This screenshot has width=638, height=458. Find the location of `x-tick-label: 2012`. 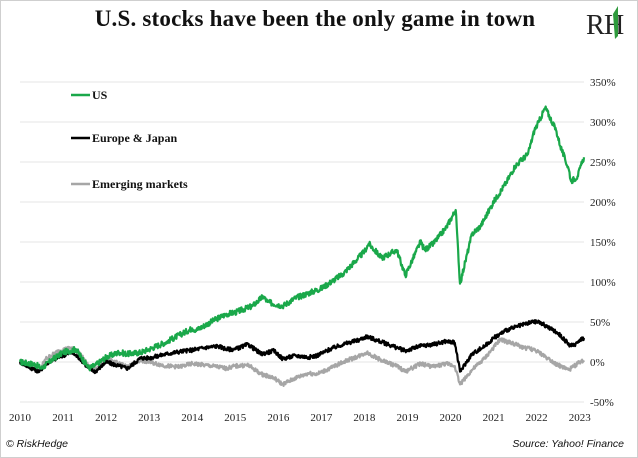

x-tick-label: 2012 is located at coordinates (106, 418).